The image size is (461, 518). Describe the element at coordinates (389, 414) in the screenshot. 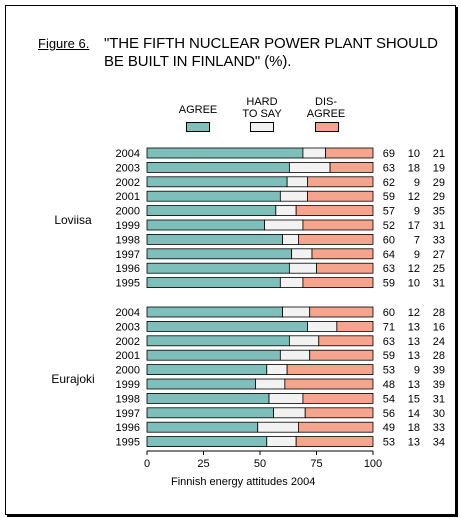

I see `value-label-agree: 56` at that location.